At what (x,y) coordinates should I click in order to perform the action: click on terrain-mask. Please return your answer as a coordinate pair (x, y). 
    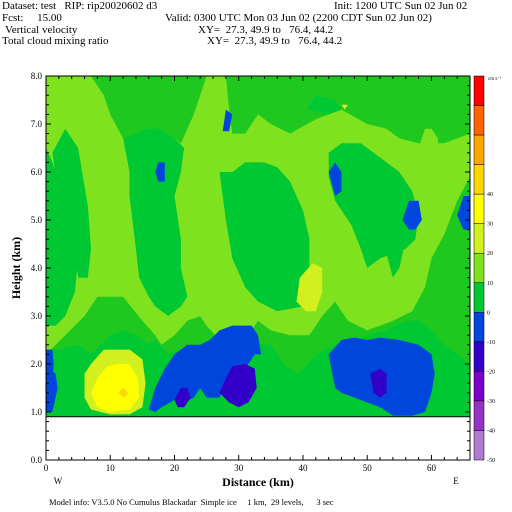
    Looking at the image, I should click on (258, 438).